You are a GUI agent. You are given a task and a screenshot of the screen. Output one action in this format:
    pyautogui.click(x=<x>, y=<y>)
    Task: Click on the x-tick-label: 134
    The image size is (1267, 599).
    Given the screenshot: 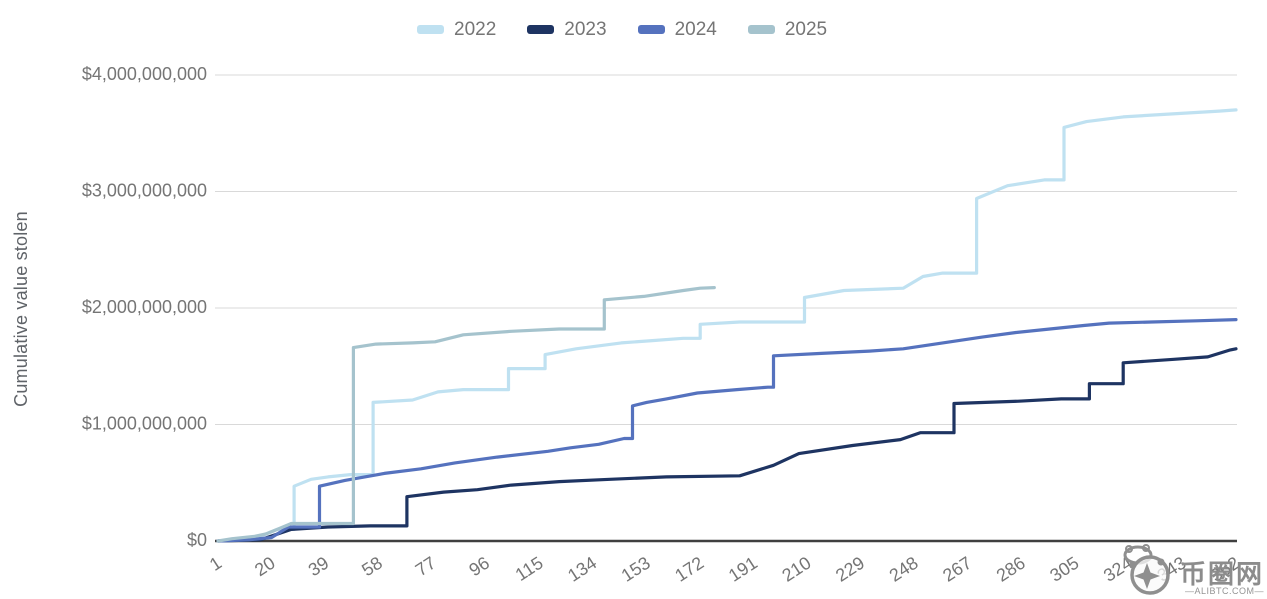 What is the action you would take?
    pyautogui.click(x=582, y=569)
    